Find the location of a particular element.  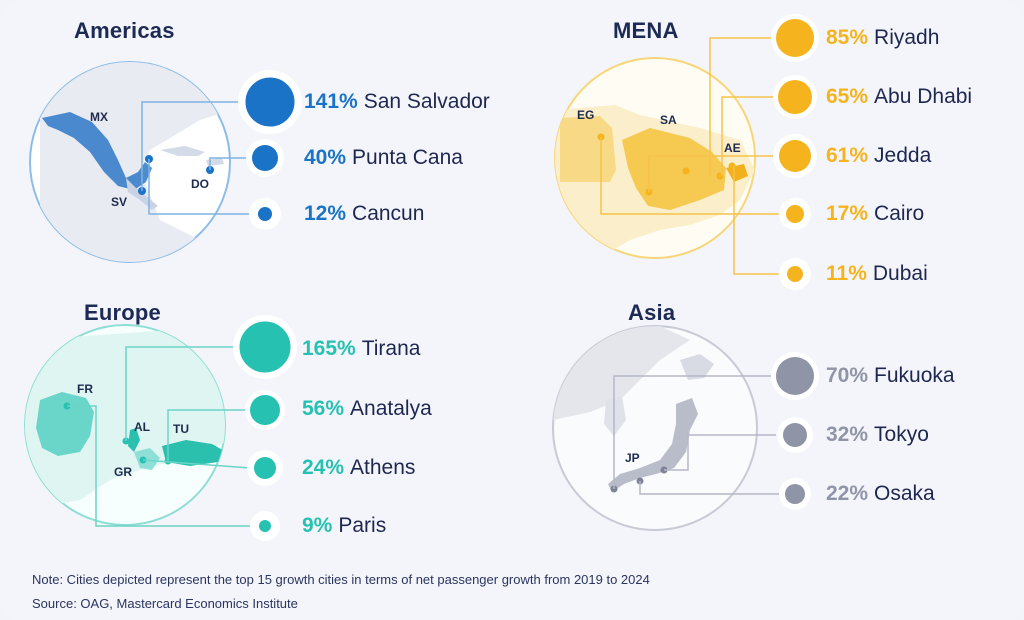

france-shape is located at coordinates (65, 424).